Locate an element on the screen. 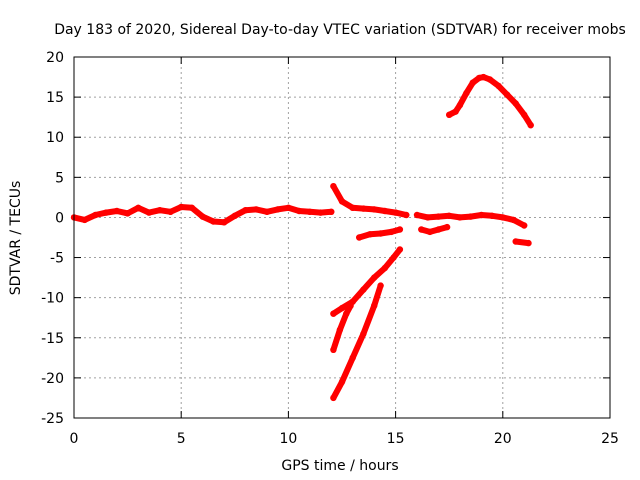 Image resolution: width=640 pixels, height=480 pixels. y-axis-label: SDTVAR / TECUs is located at coordinates (16, 238).